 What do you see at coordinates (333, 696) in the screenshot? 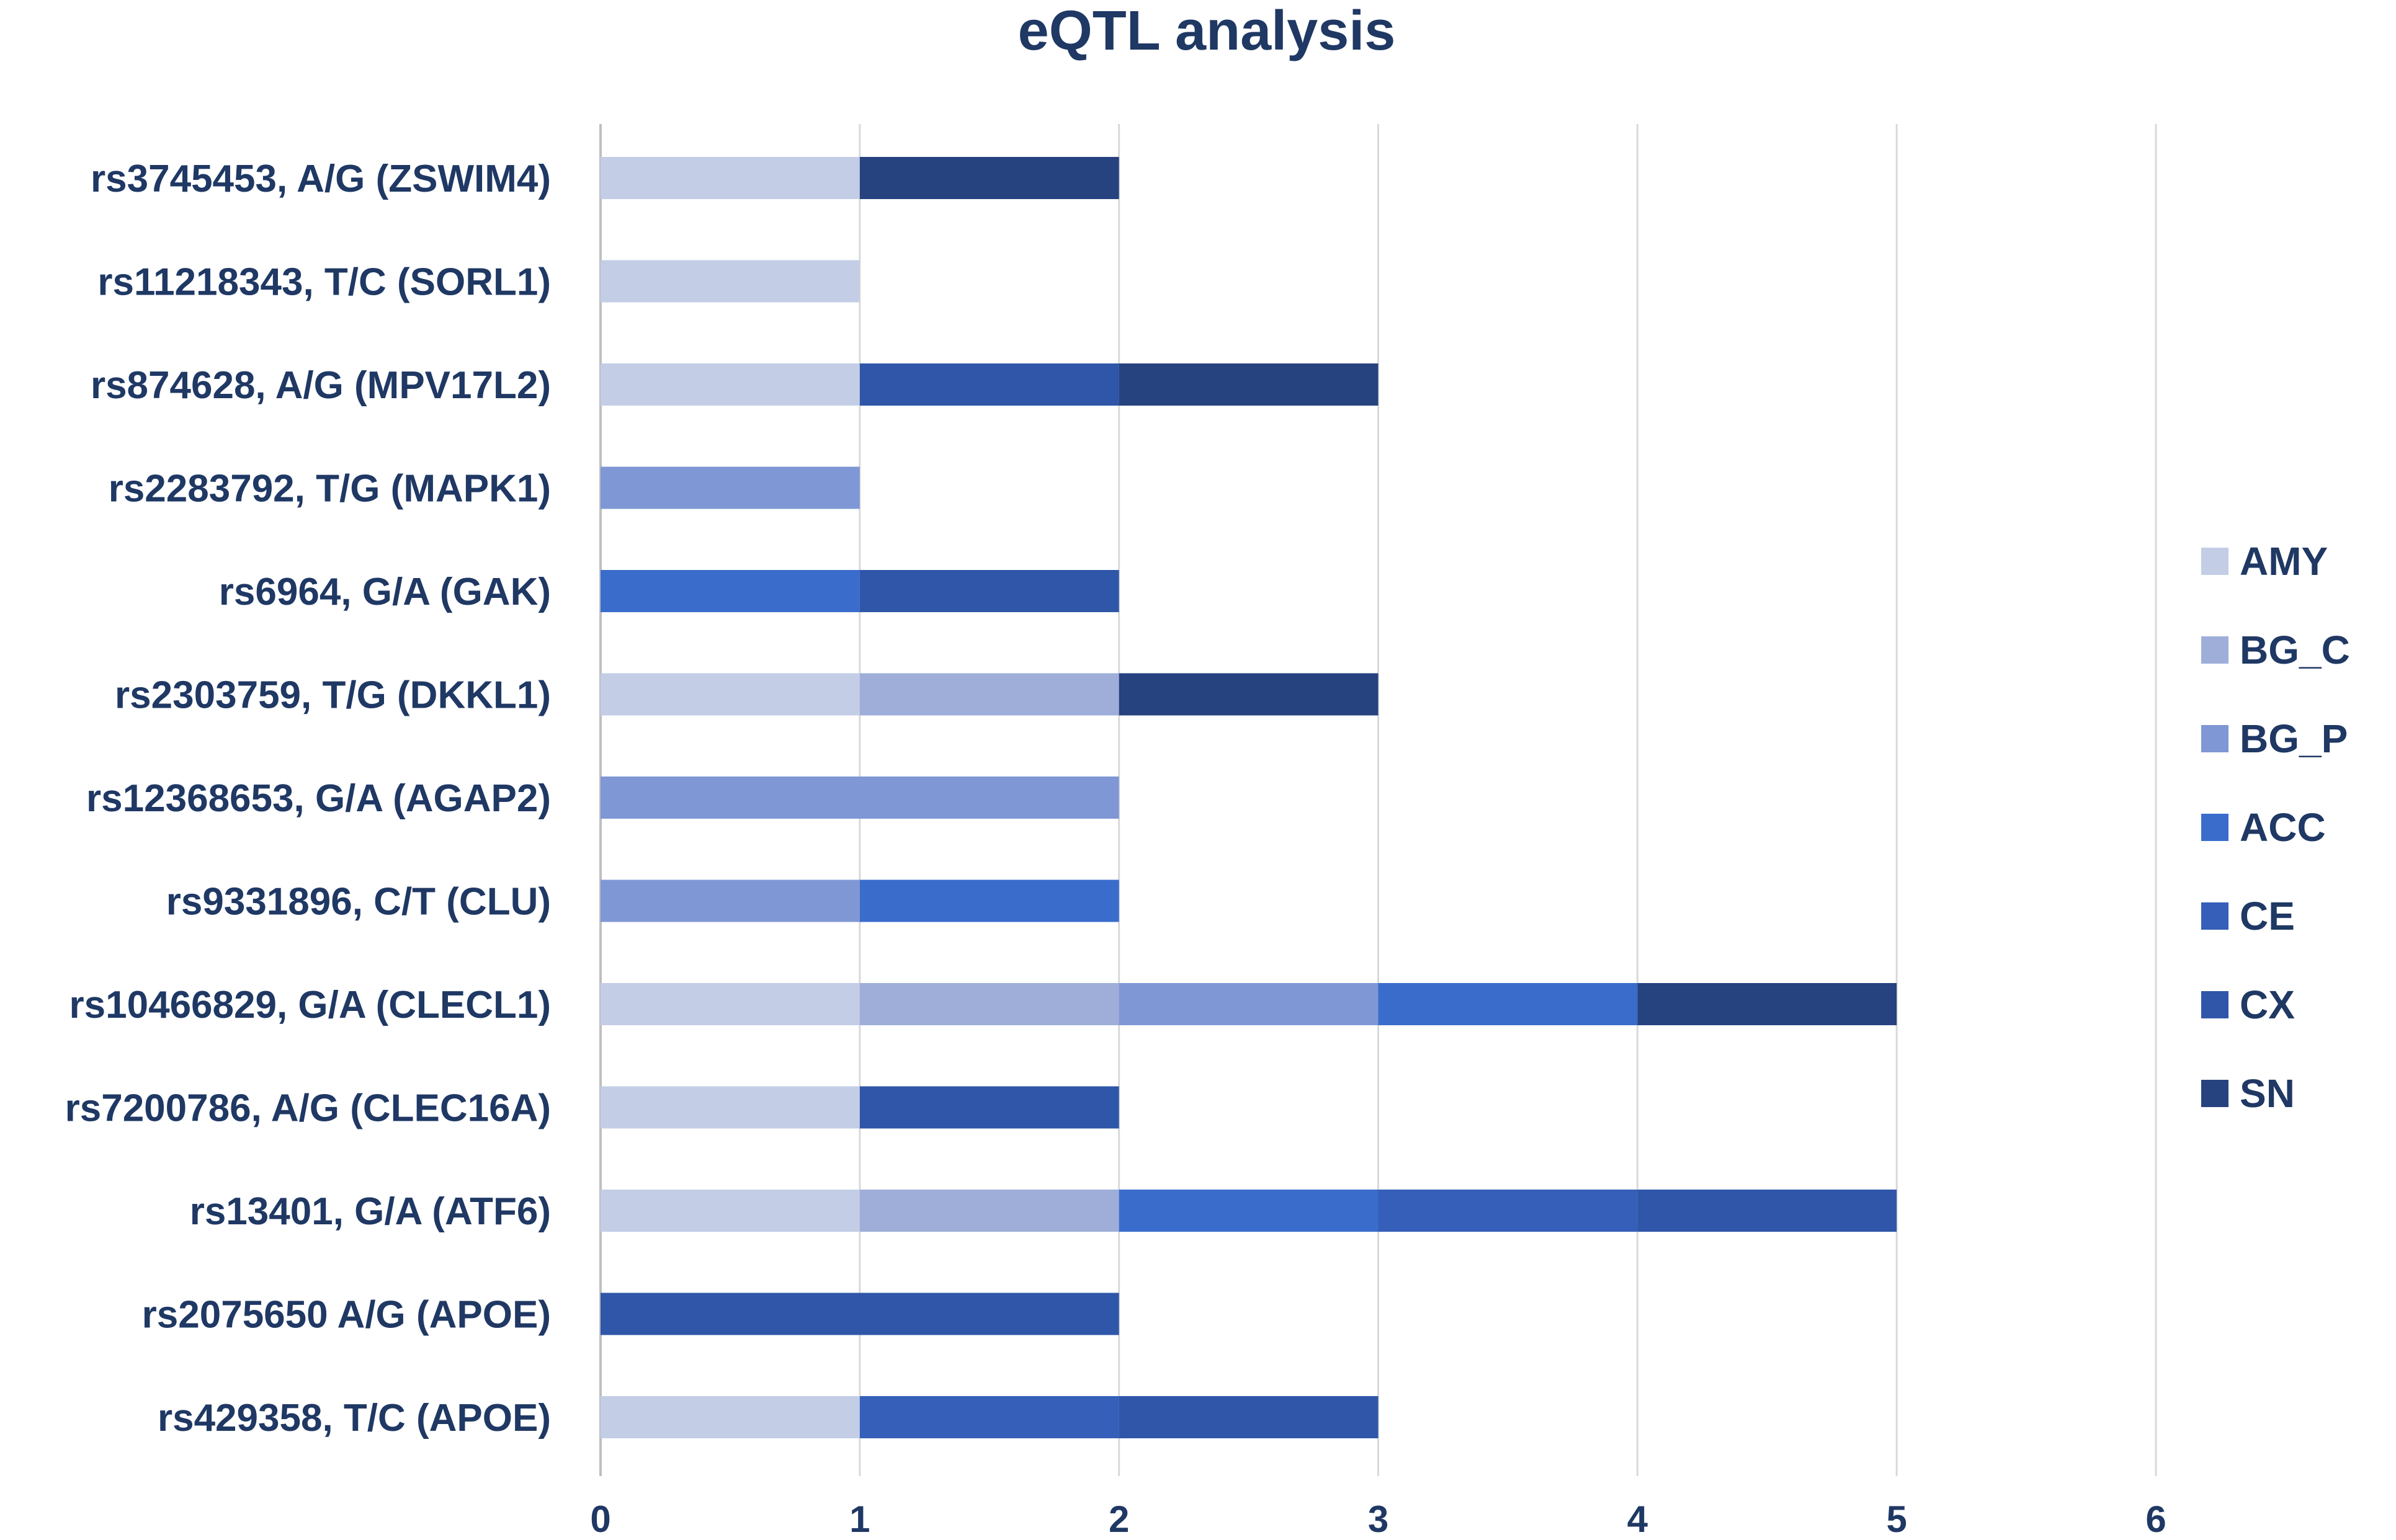
I see `category-label: rs2303759, T/G (DKKL1)` at bounding box center [333, 696].